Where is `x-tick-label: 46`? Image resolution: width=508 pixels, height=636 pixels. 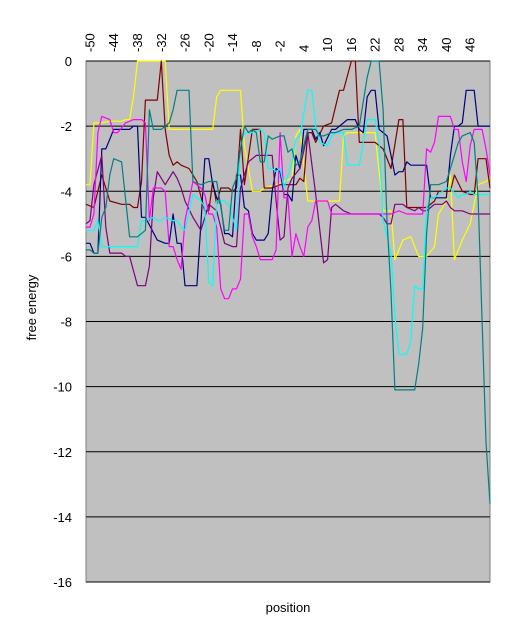 x-tick-label: 46 is located at coordinates (470, 45).